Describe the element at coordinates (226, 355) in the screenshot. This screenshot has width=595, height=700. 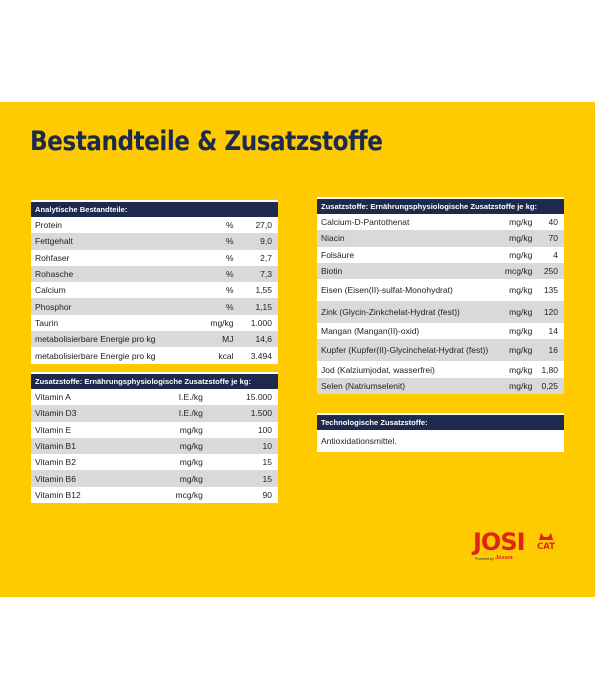
I see `row-unit: kcal` at that location.